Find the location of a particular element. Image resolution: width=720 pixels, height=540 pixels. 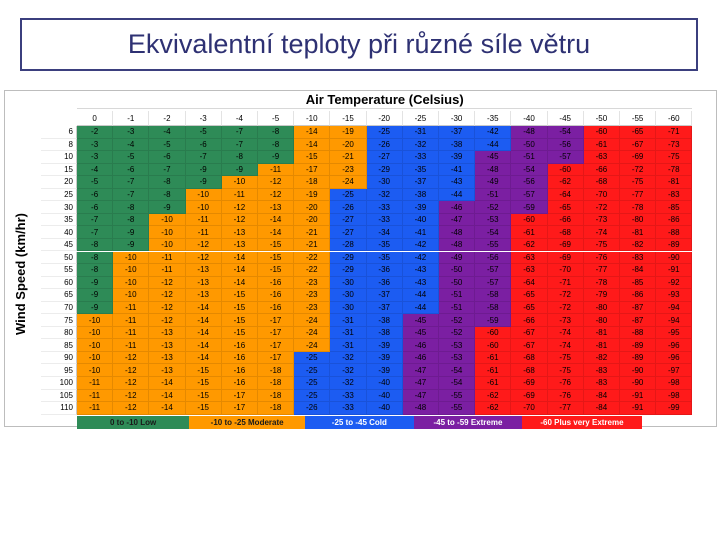

table-cell: -30 is located at coordinates (348, 308).